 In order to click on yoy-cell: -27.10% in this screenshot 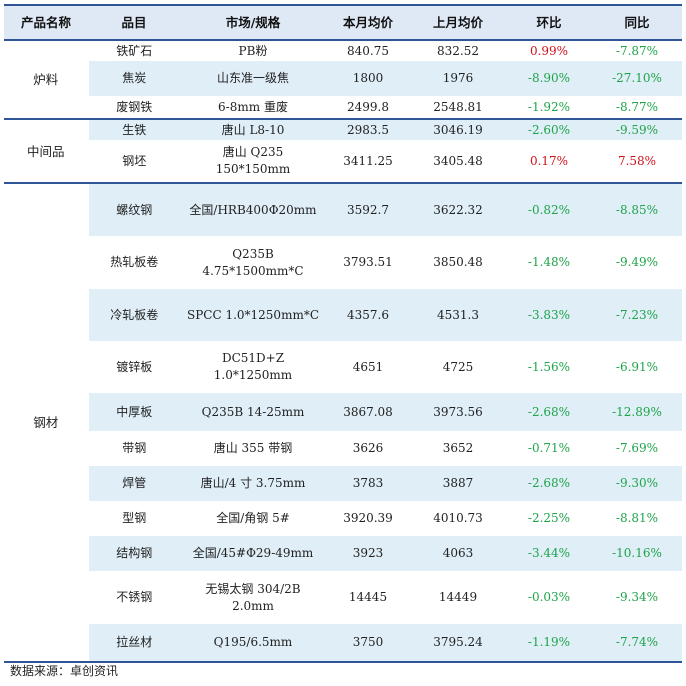, I will do `click(637, 78)`.